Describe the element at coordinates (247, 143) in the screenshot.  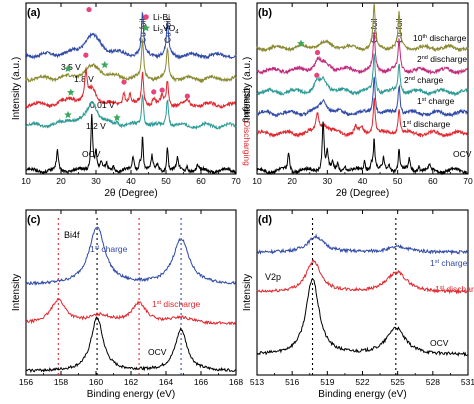
I see `discharging-label: Discharging` at that location.